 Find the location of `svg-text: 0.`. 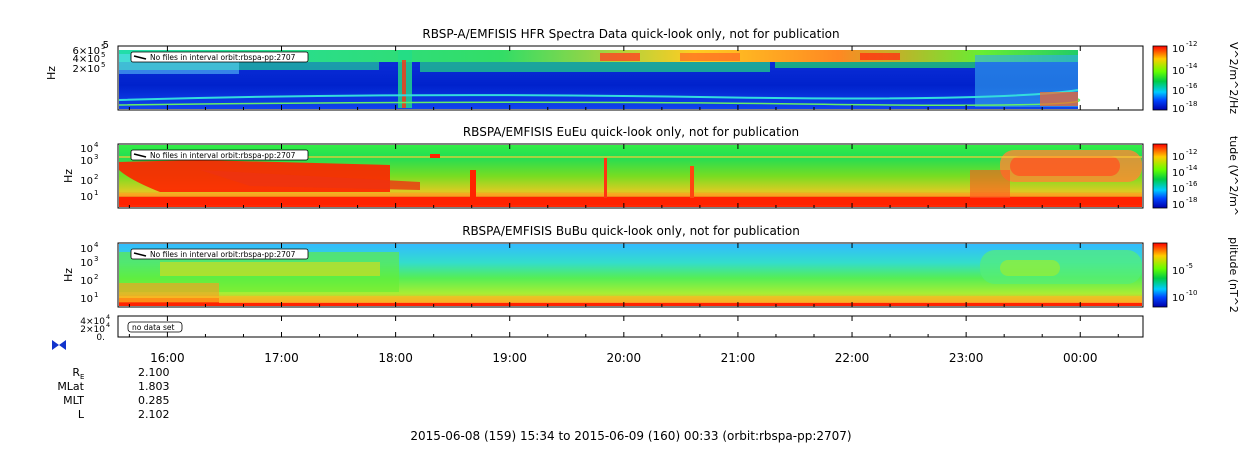

svg-text: 0. is located at coordinates (100, 338).